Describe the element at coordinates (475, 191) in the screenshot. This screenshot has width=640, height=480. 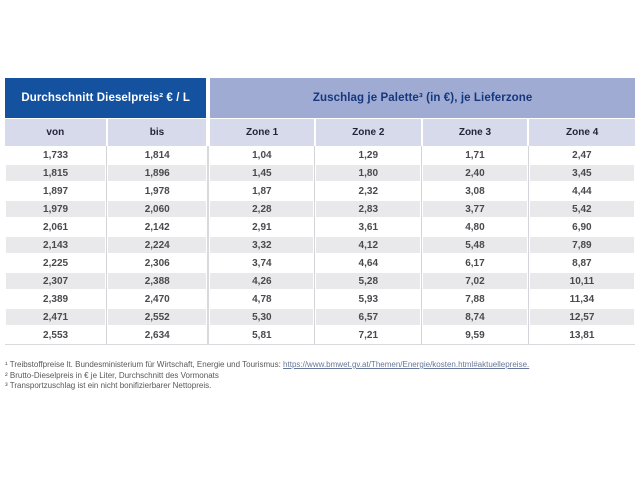
I see `table-cell: 3,08` at that location.